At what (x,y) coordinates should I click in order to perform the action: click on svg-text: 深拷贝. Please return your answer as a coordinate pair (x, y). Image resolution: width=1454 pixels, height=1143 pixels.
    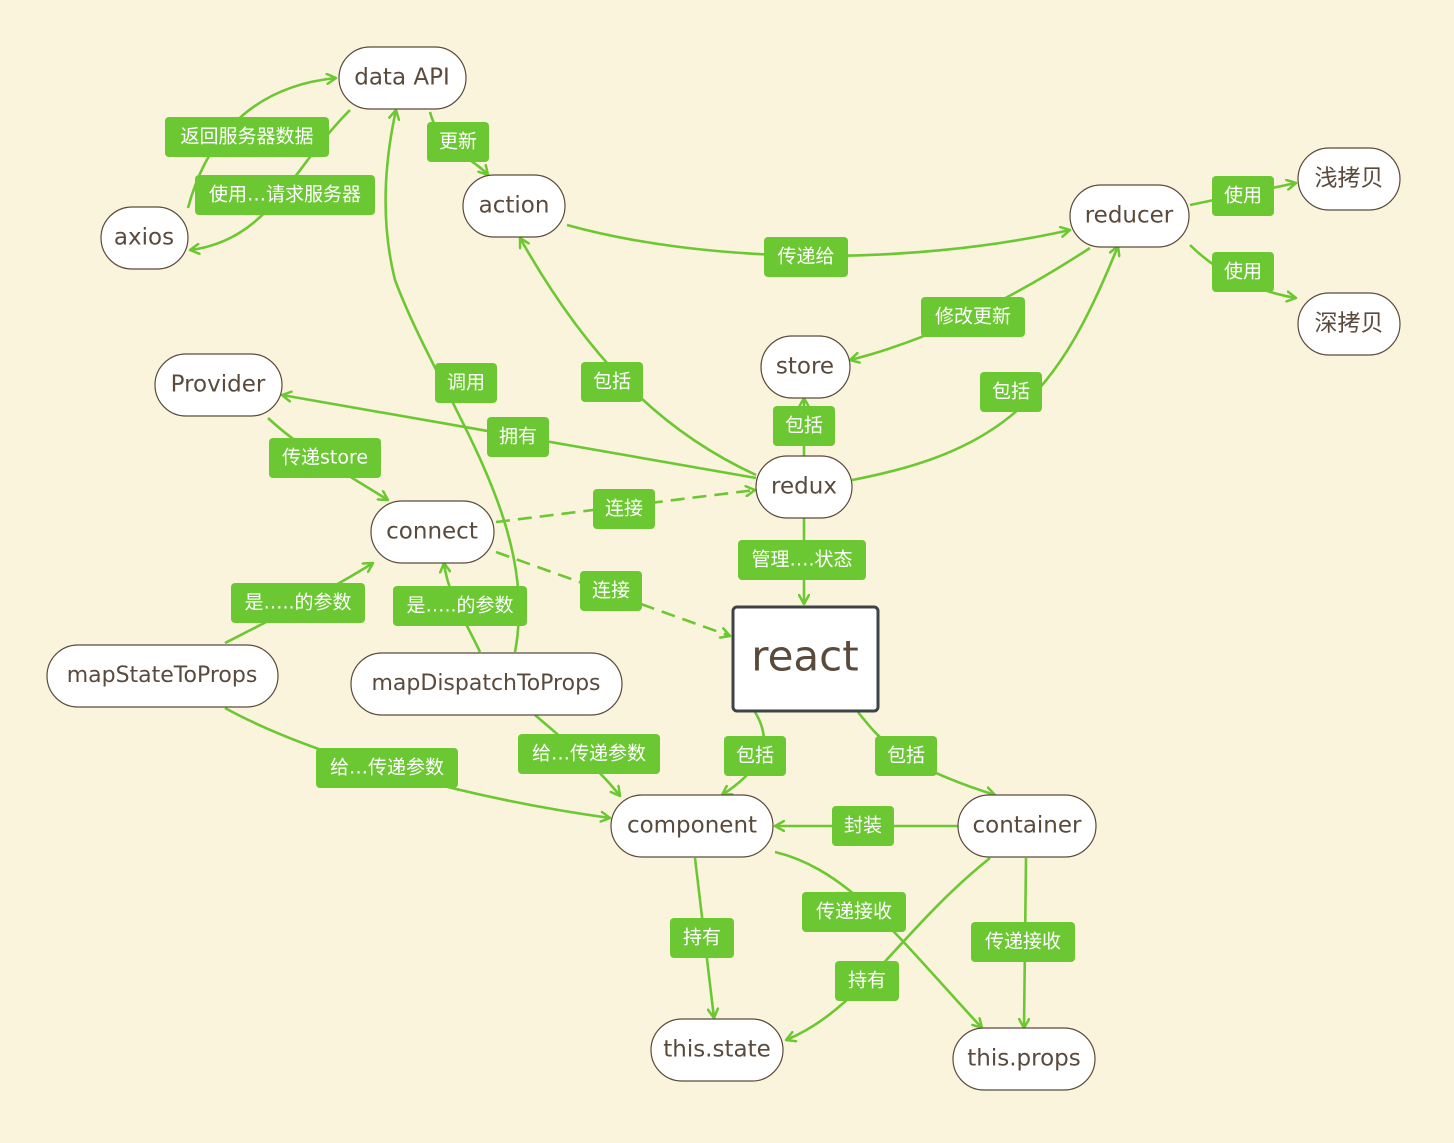
    Looking at the image, I should click on (1349, 324).